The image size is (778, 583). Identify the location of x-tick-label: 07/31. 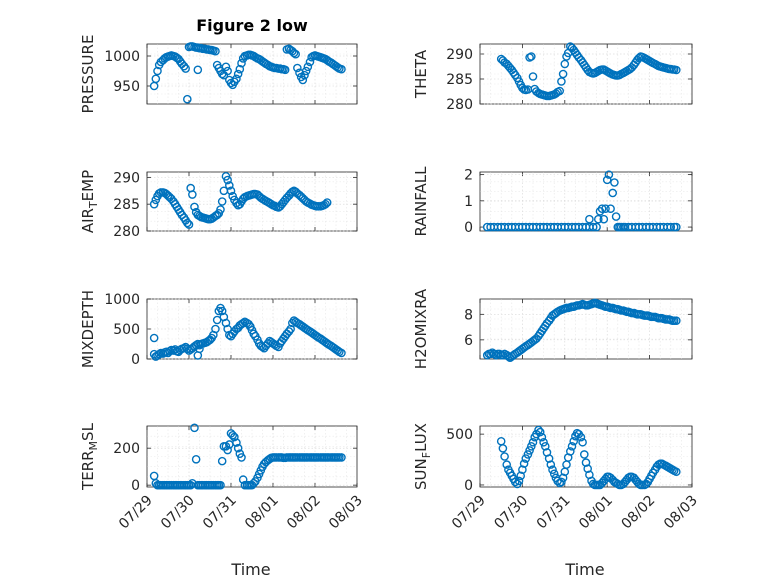
(554, 513).